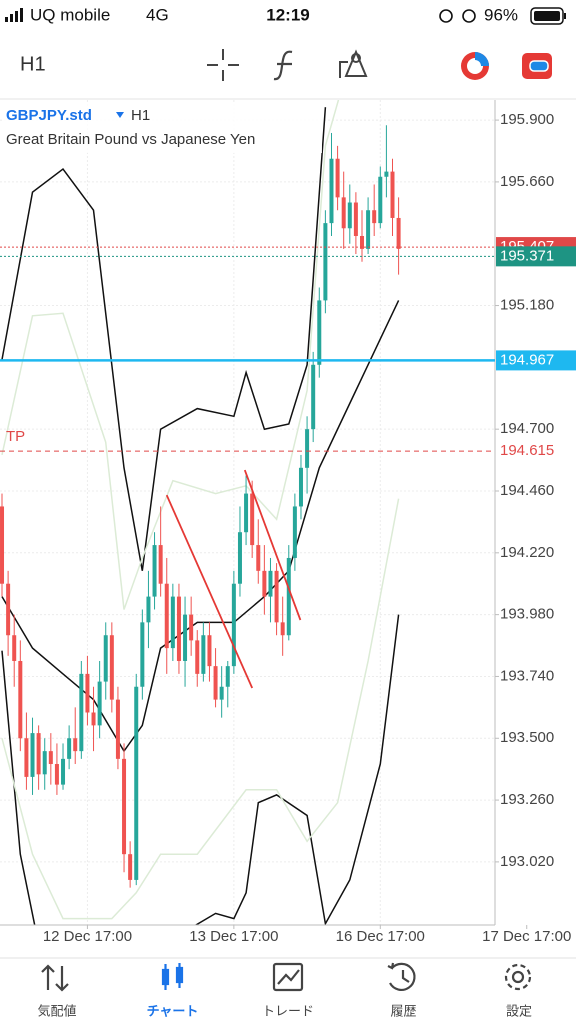  Describe the element at coordinates (527, 255) in the screenshot. I see `level-label: 195.371` at that location.